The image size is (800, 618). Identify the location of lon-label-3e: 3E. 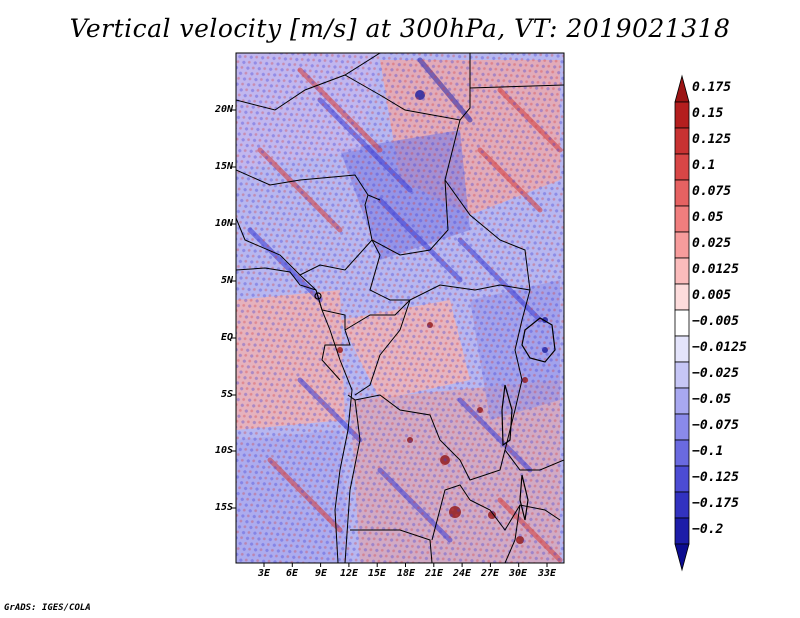
(264, 573).